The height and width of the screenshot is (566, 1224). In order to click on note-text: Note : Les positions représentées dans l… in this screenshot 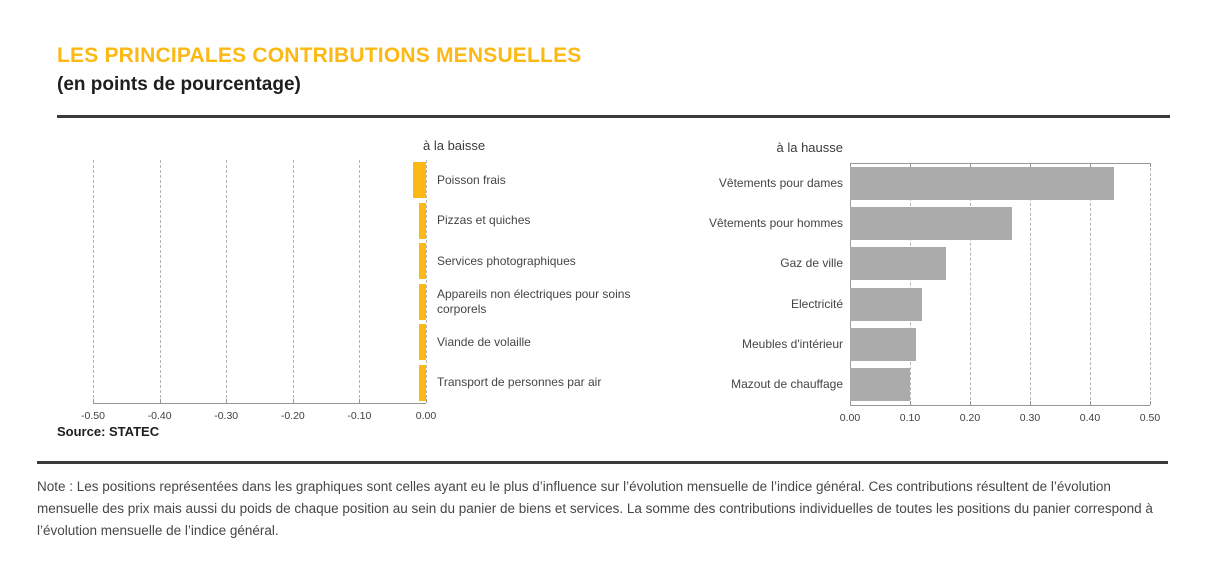, I will do `click(595, 508)`.